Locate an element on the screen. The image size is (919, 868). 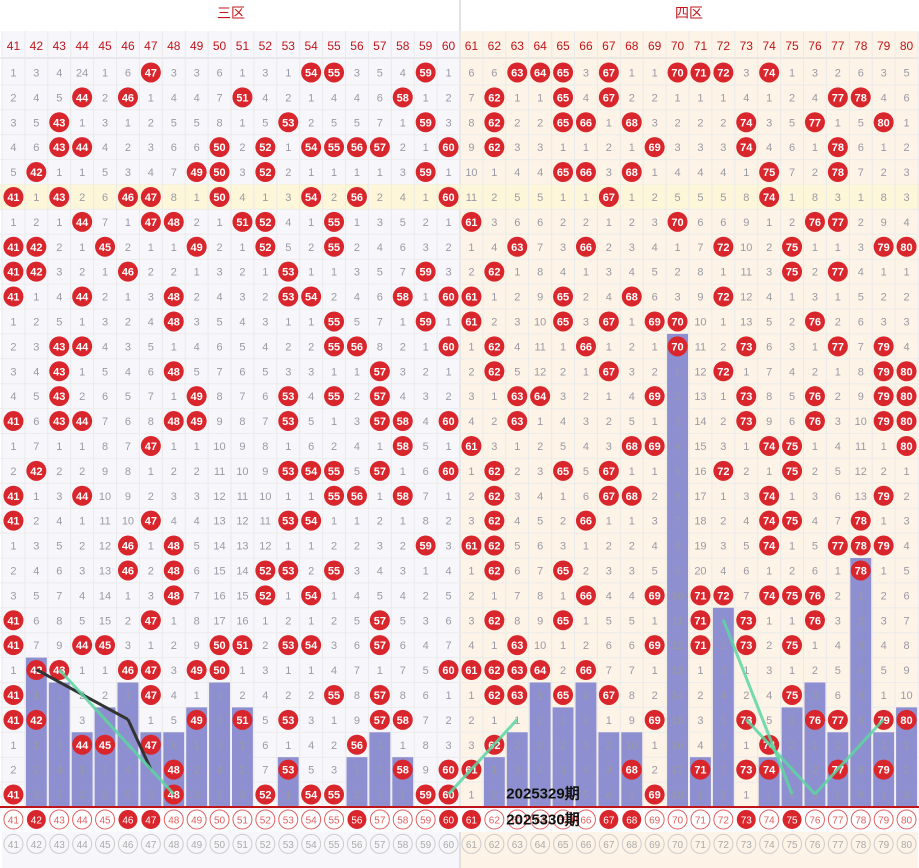
reference-number: 63 is located at coordinates (518, 845).